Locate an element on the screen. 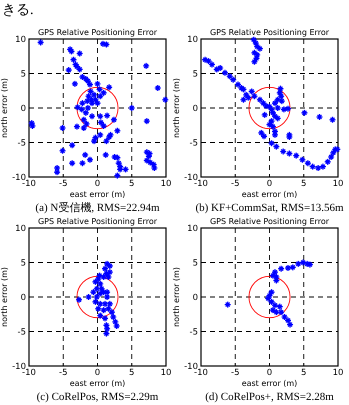 The image size is (349, 405). text: (c) CoRelPos, RMS=2.29m is located at coordinates (97, 397).